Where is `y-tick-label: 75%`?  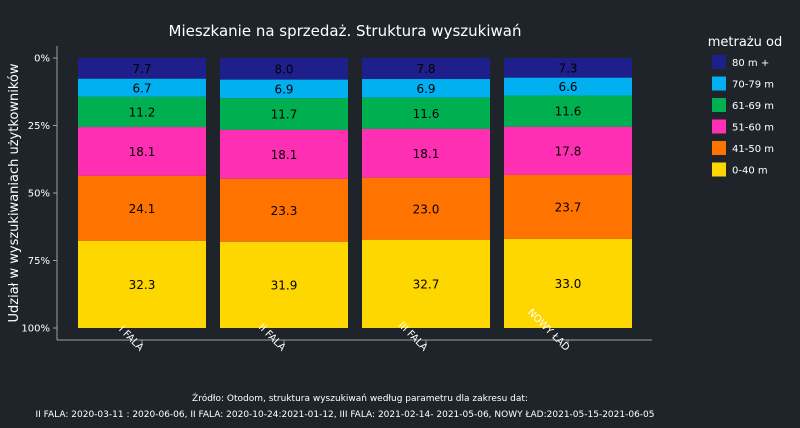
y-tick-label: 75% is located at coordinates (39, 261).